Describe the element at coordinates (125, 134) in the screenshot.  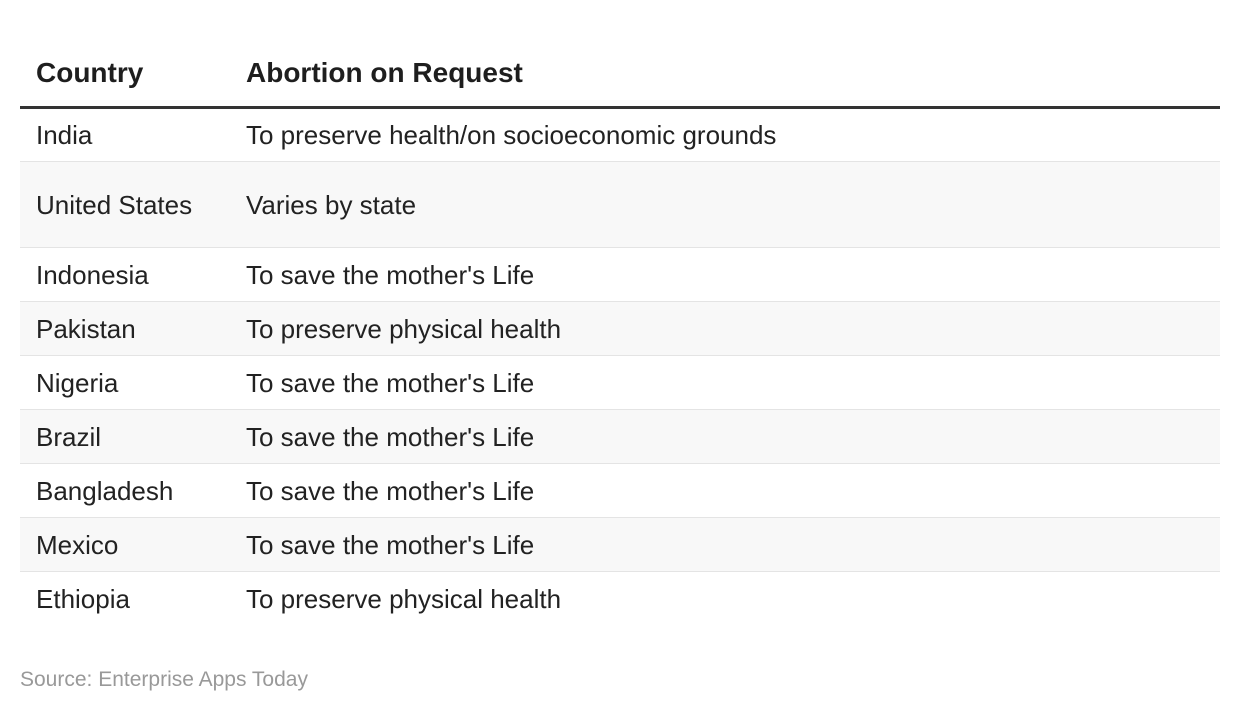
I see `cell-country: India` at that location.